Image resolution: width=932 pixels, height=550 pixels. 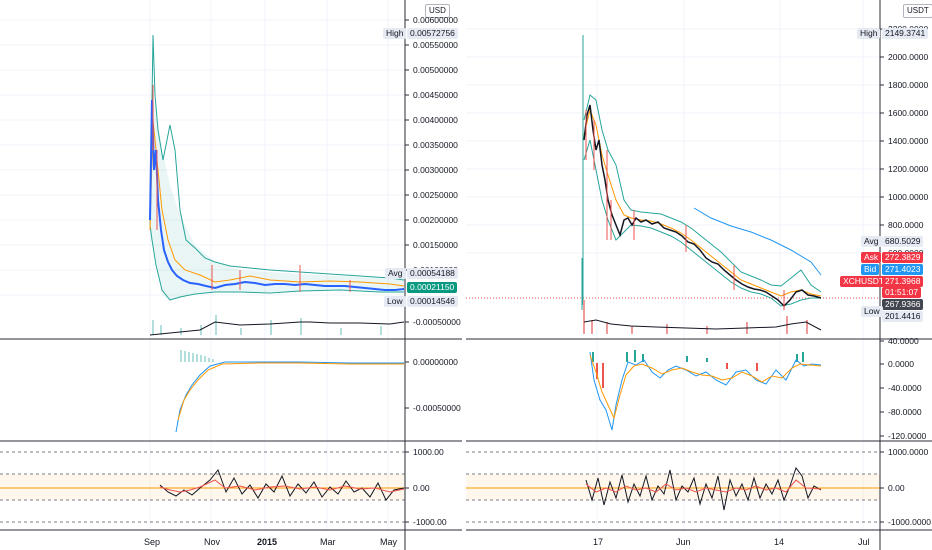 I want to click on right-osc-levels, so click(x=673, y=487).